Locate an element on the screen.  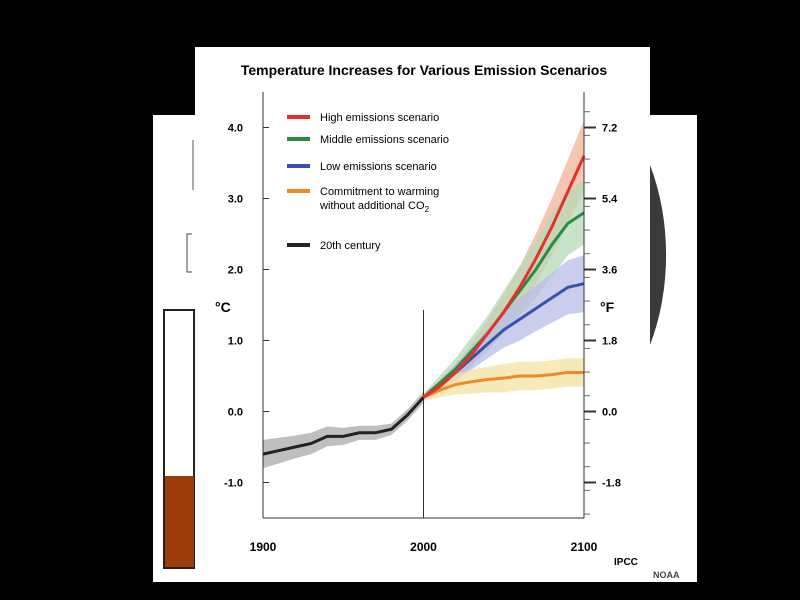
legend-label-0: High emissions scenario is located at coordinates (379, 118).